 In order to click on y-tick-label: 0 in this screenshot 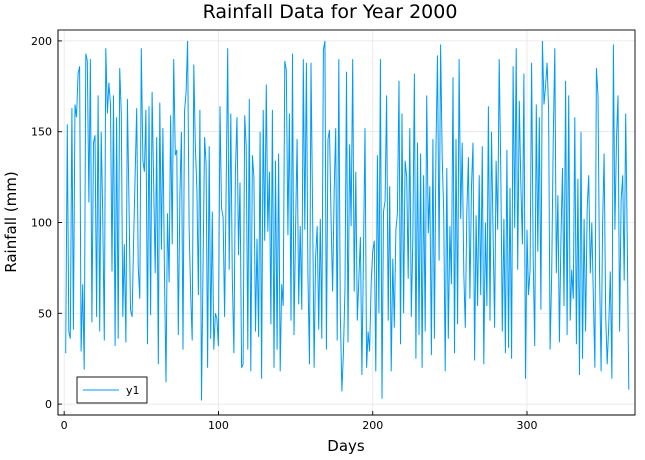, I will do `click(48, 404)`.